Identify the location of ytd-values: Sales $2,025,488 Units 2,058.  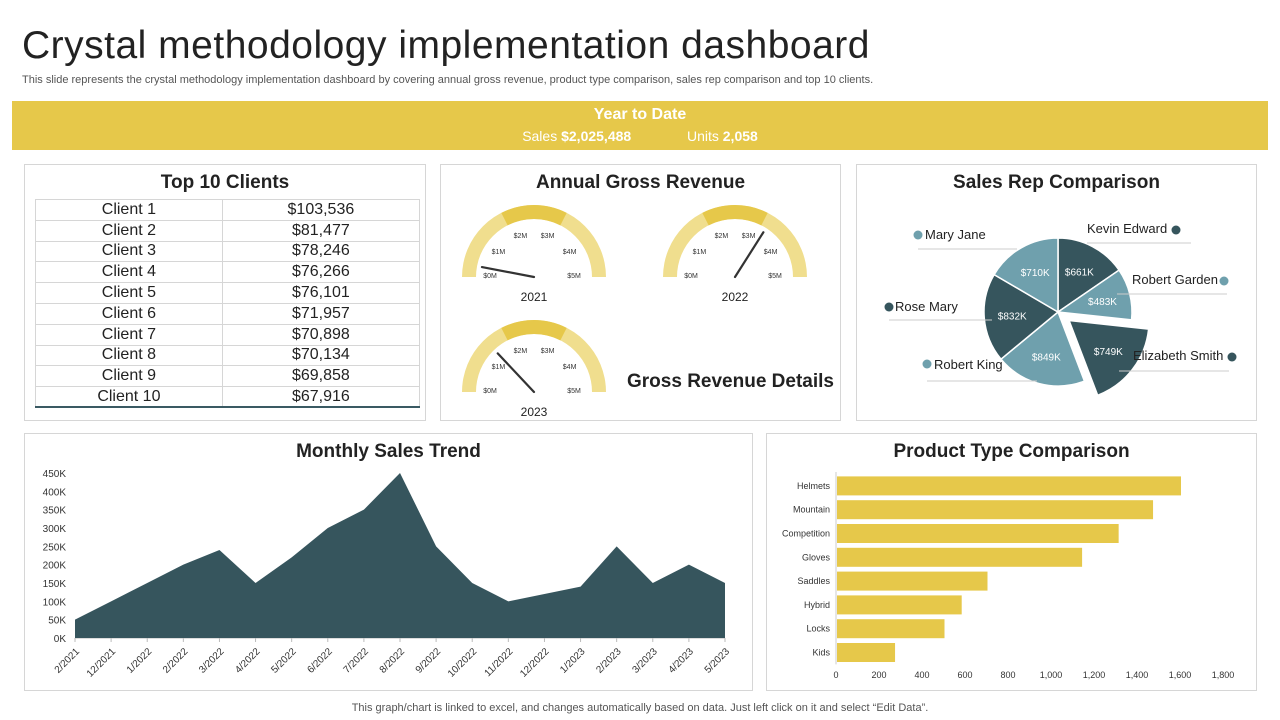
(640, 136).